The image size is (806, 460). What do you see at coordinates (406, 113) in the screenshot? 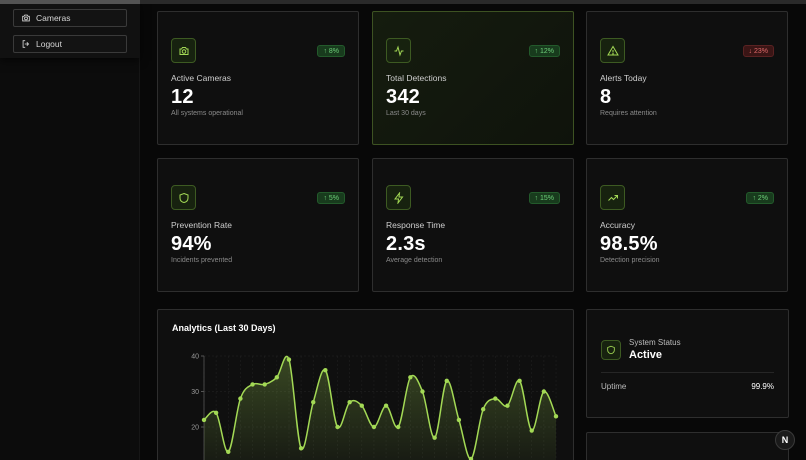
I see `stat-subtitle: Last 30 days` at bounding box center [406, 113].